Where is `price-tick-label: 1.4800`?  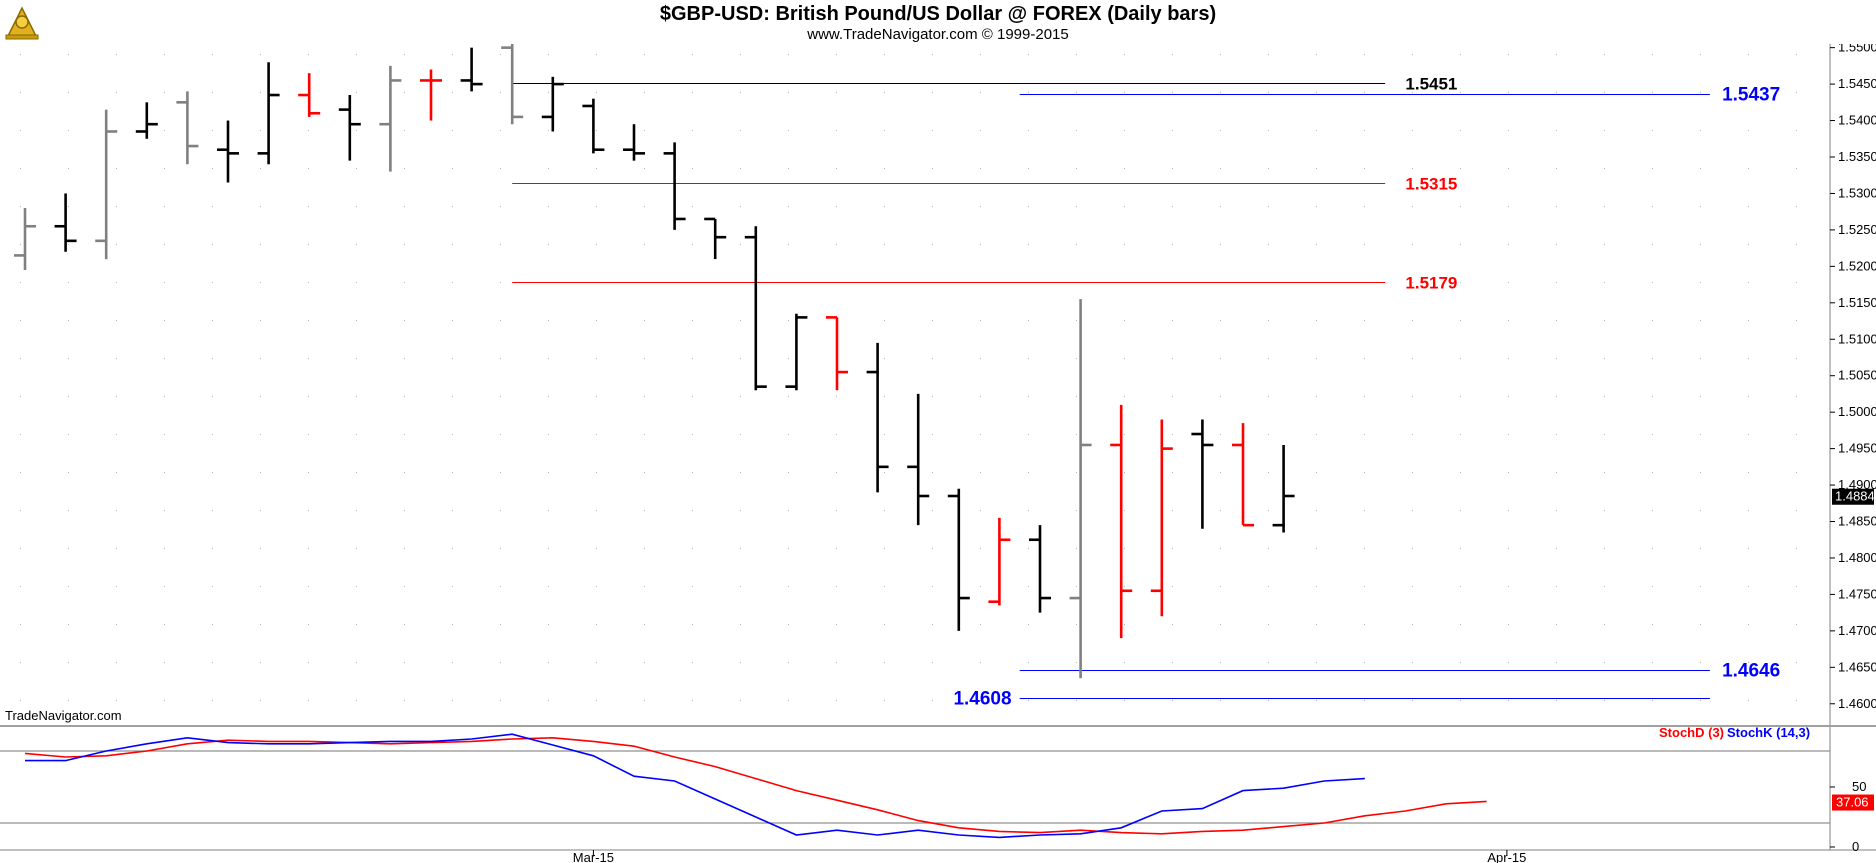 price-tick-label: 1.4800 is located at coordinates (1857, 557).